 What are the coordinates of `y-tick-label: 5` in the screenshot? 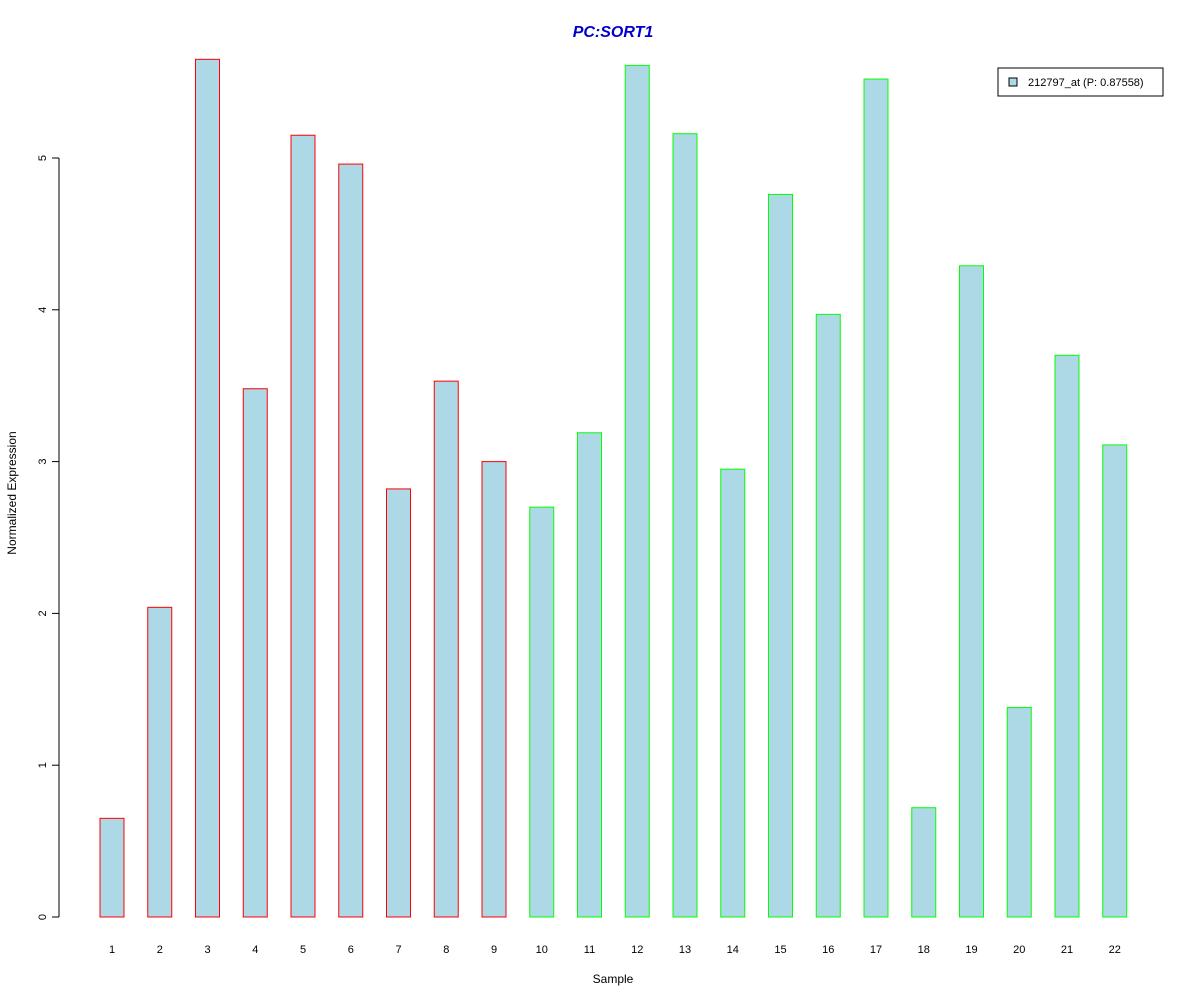 It's located at (43, 158).